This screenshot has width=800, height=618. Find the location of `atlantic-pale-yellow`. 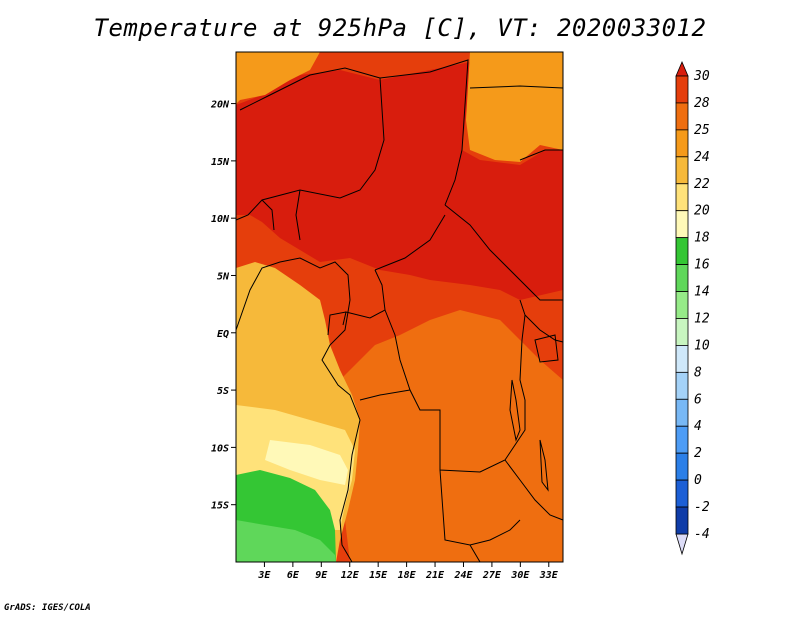

atlantic-pale-yellow is located at coordinates (306, 462).